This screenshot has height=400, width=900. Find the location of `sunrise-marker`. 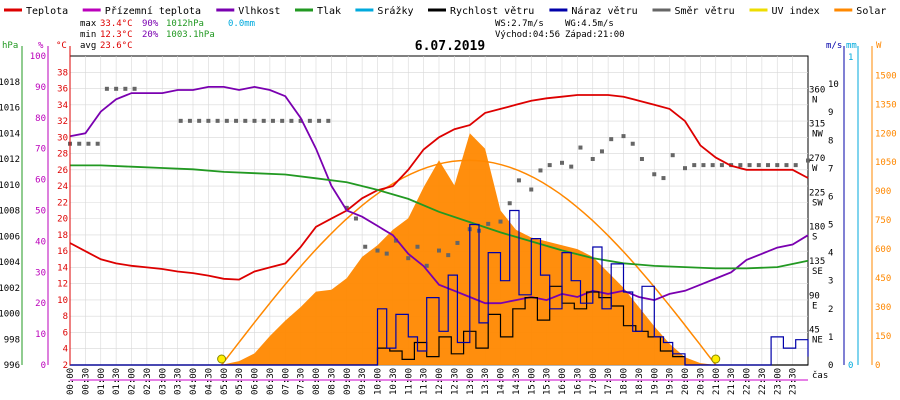

sunrise-marker is located at coordinates (222, 359).